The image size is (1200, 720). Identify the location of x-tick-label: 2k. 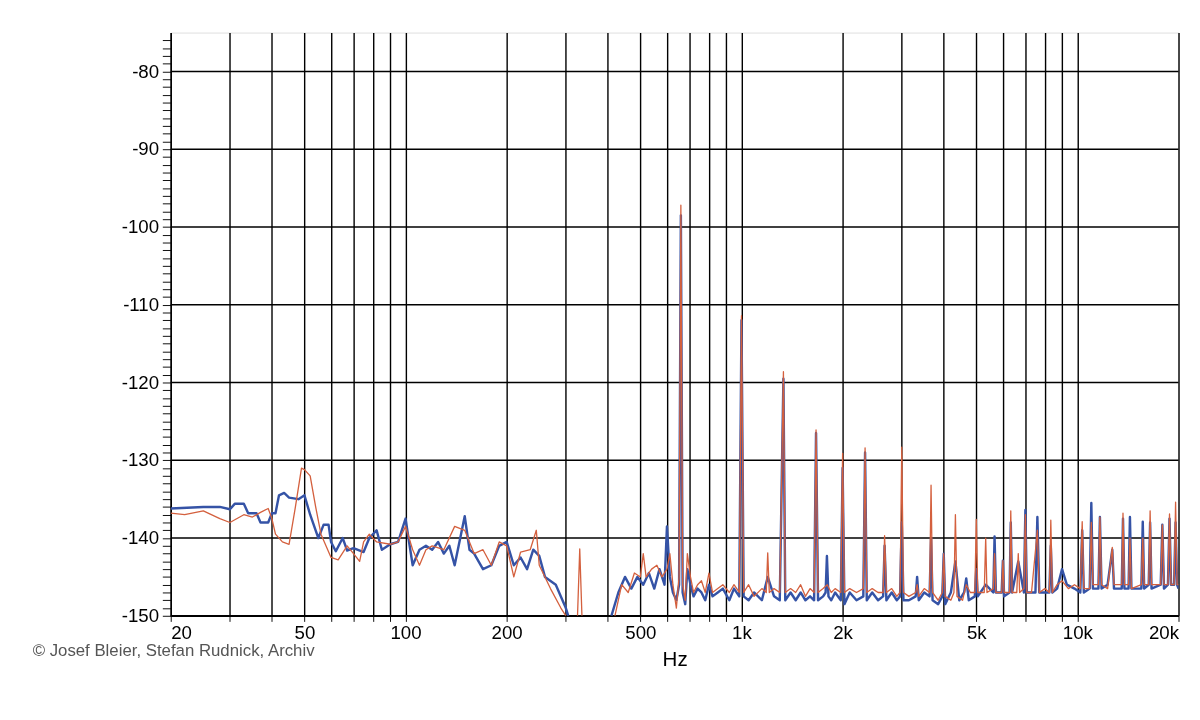
(843, 632).